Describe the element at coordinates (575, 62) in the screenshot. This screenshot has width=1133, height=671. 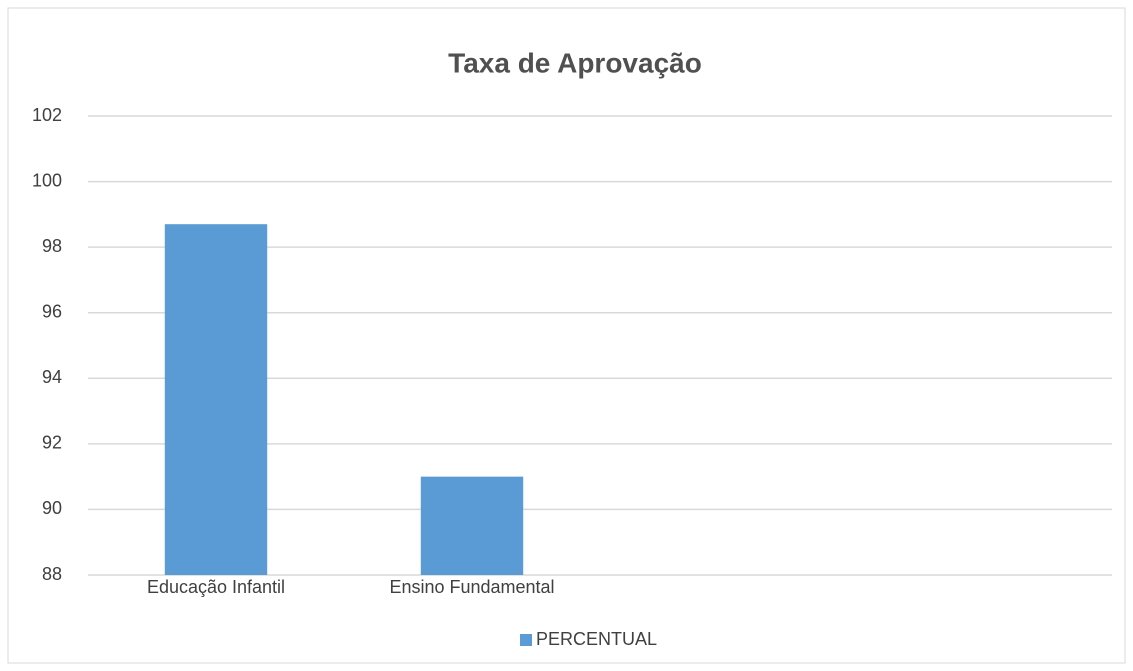
I see `chart-title: Taxa de Aprovação` at that location.